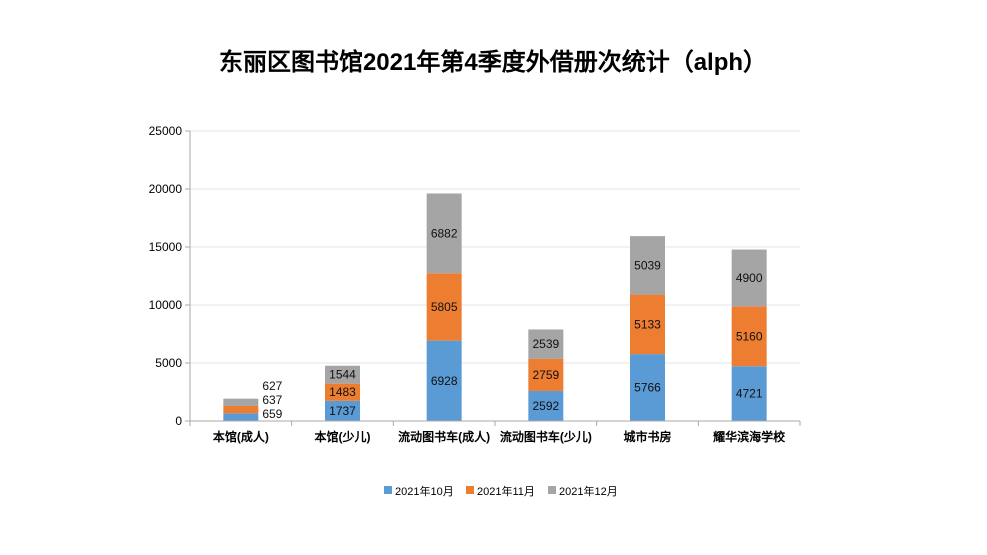 This screenshot has width=987, height=555. What do you see at coordinates (272, 386) in the screenshot?
I see `data-label: 627` at bounding box center [272, 386].